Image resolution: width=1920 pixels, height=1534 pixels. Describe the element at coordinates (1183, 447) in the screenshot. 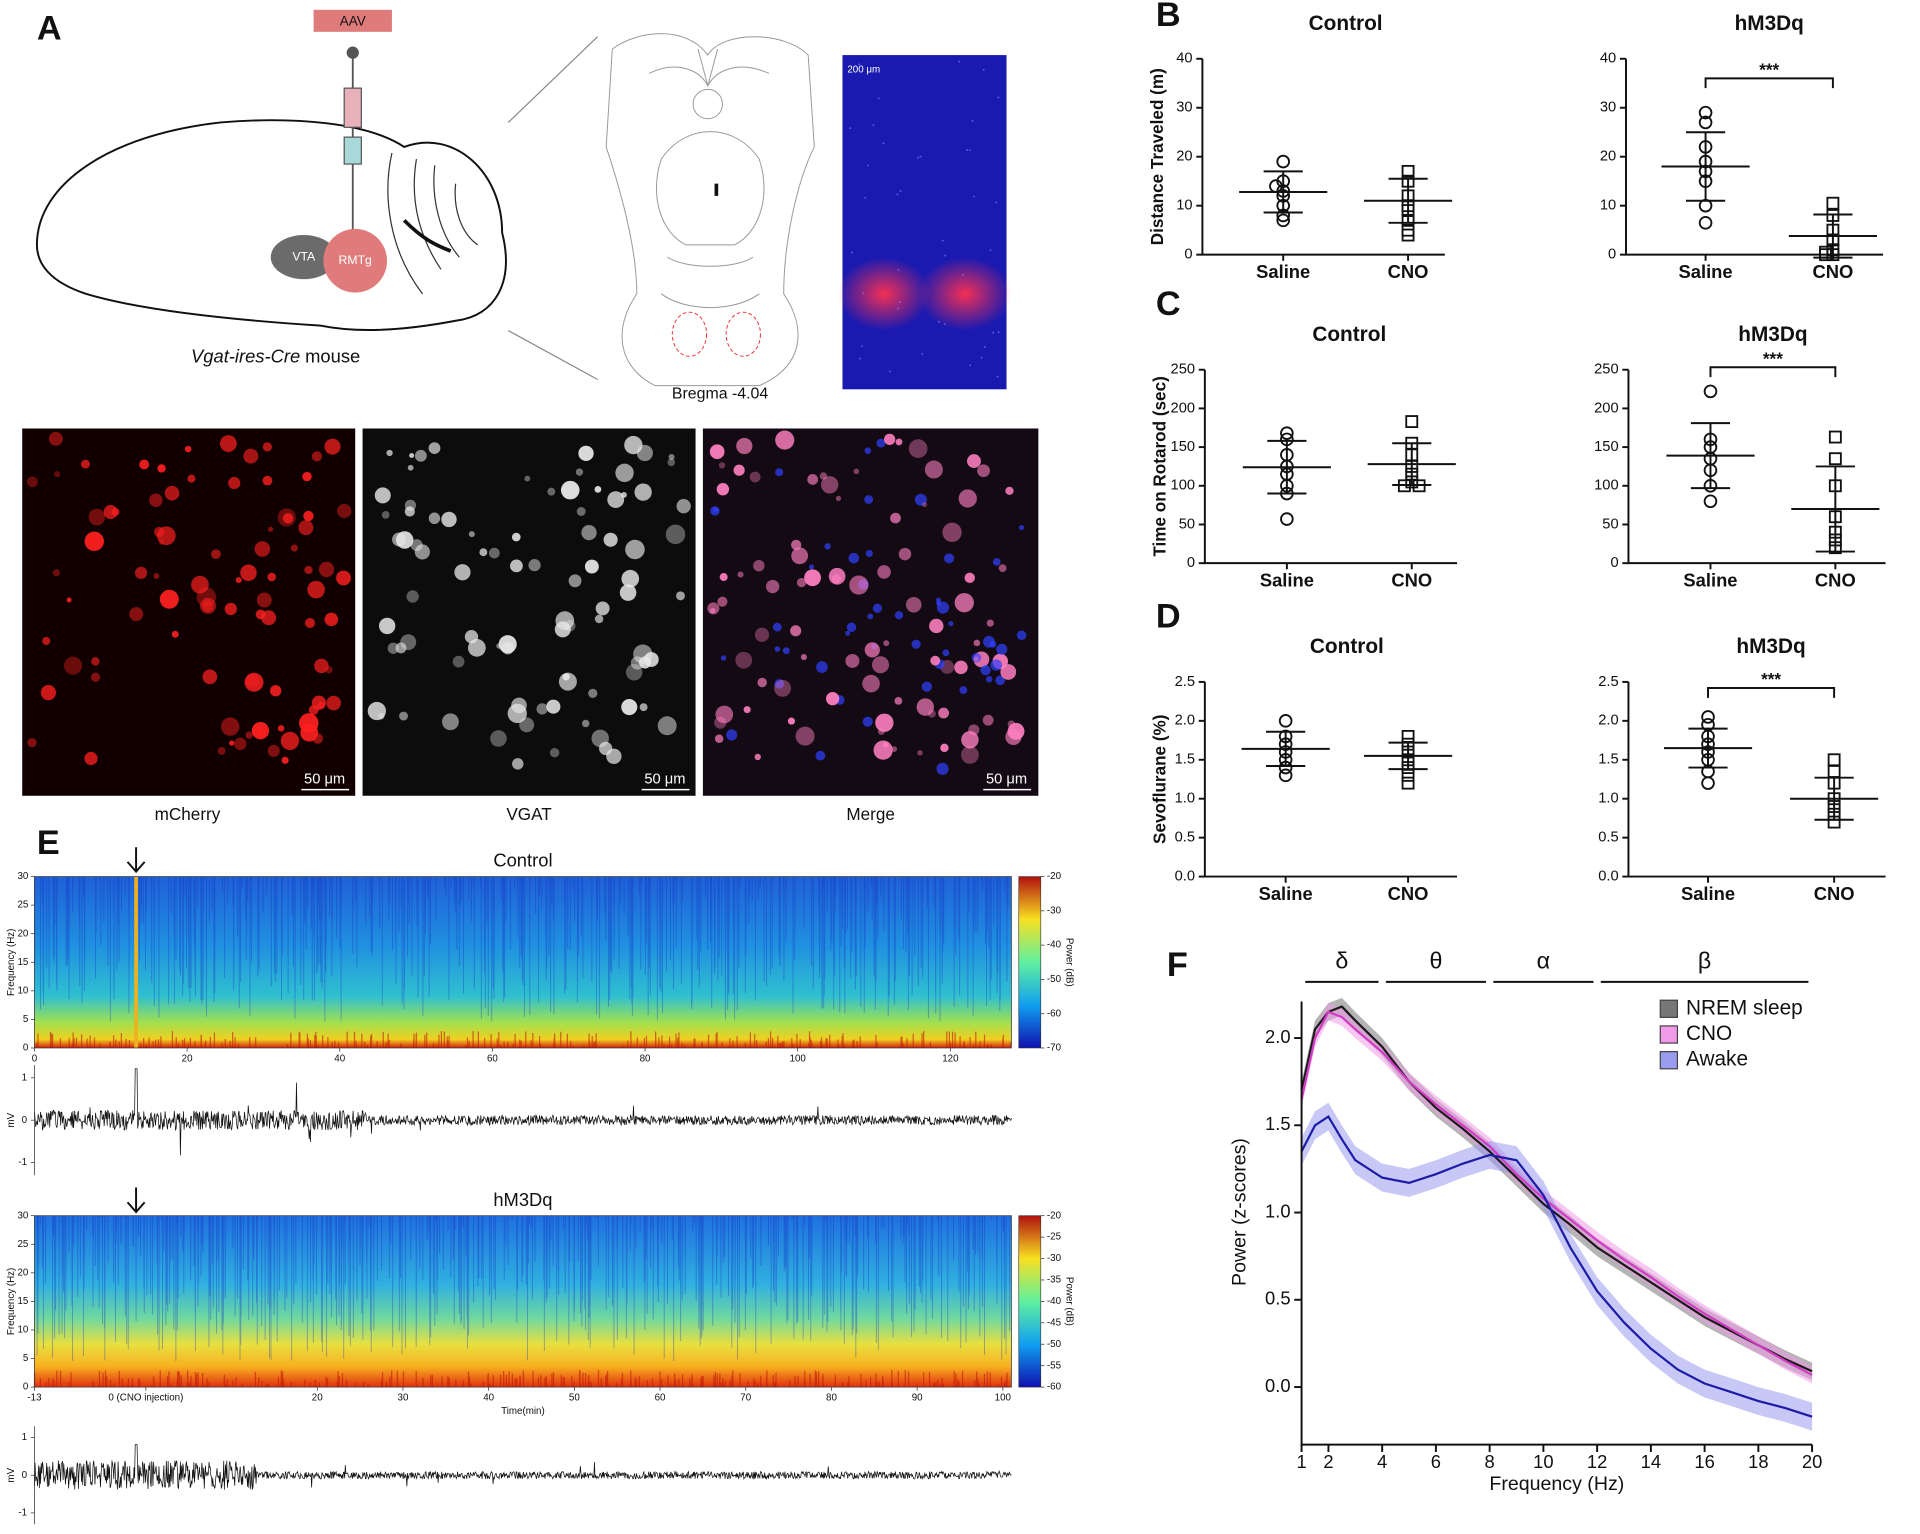

I see `y-tick-label: 150` at that location.